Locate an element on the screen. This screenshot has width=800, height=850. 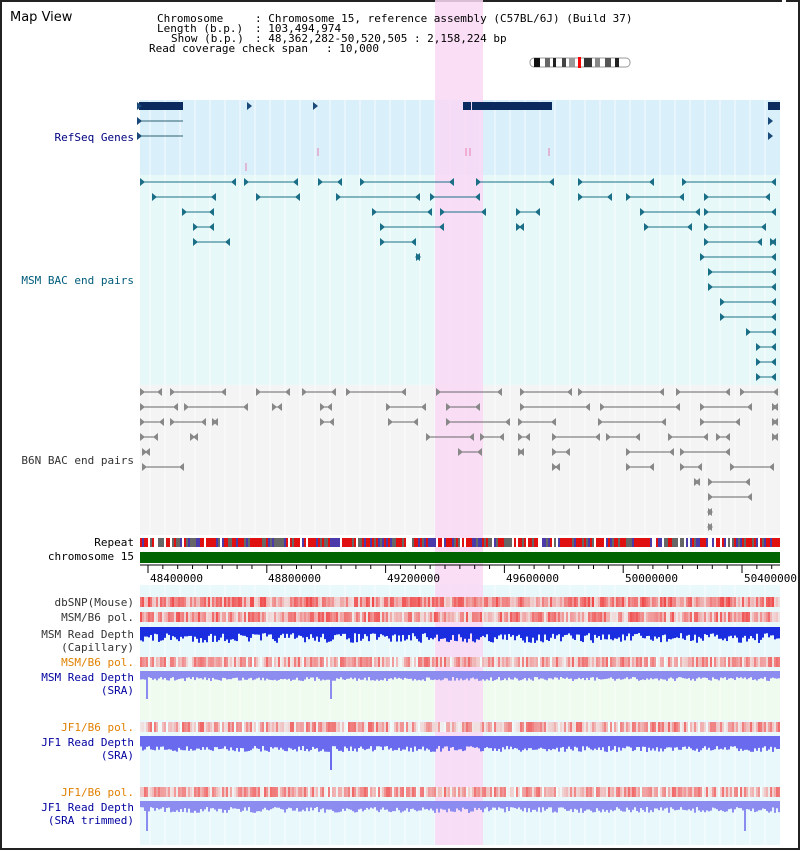
chromosome-ideogram is located at coordinates (580, 60).